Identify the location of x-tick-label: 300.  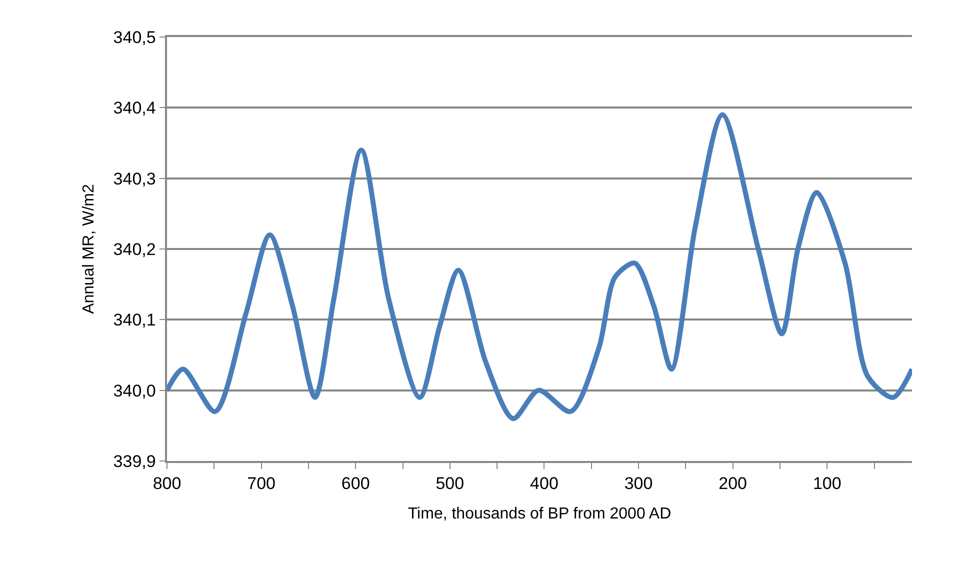
(638, 484).